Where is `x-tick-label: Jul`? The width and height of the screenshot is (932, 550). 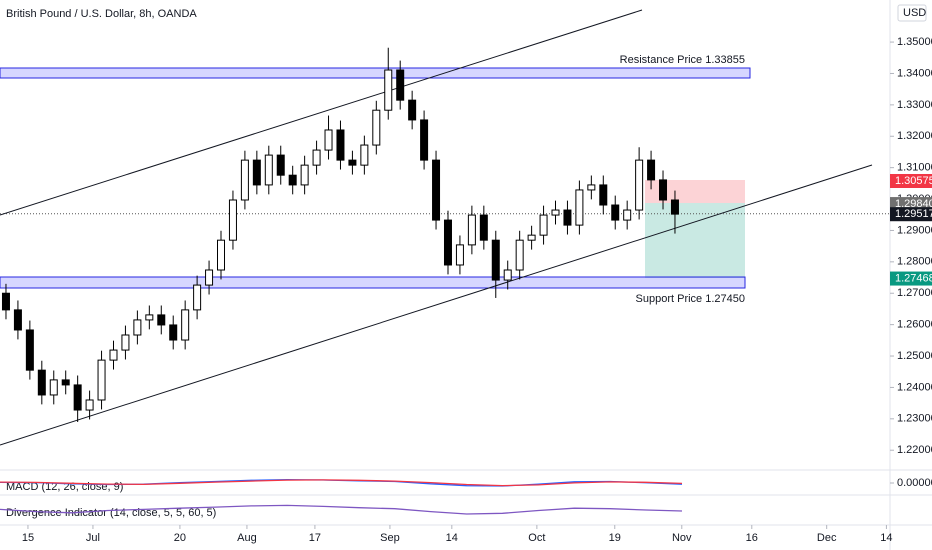 x-tick-label: Jul is located at coordinates (93, 538).